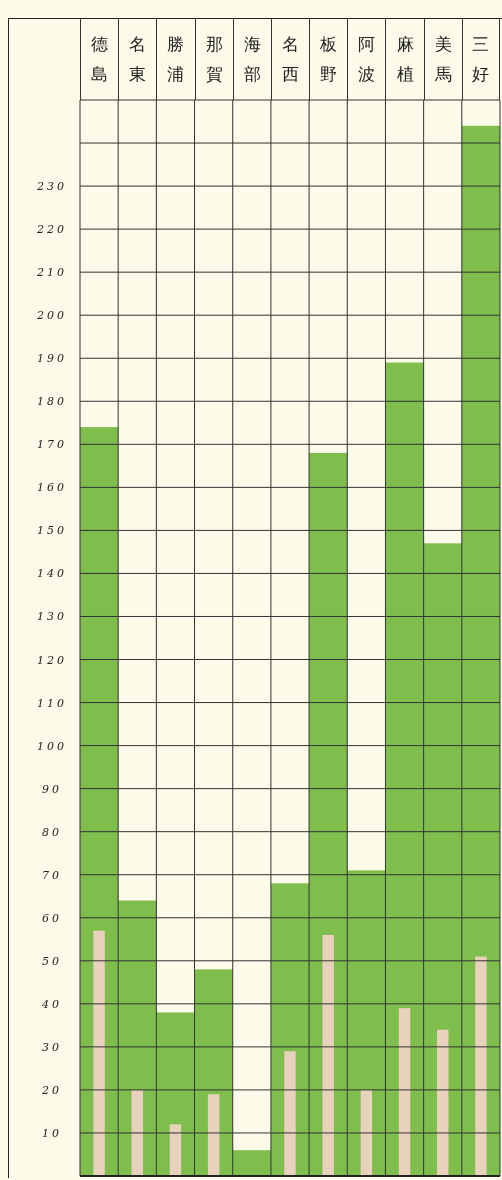 This screenshot has width=502, height=1180. What do you see at coordinates (51, 1004) in the screenshot?
I see `y-tick-label: 40` at bounding box center [51, 1004].